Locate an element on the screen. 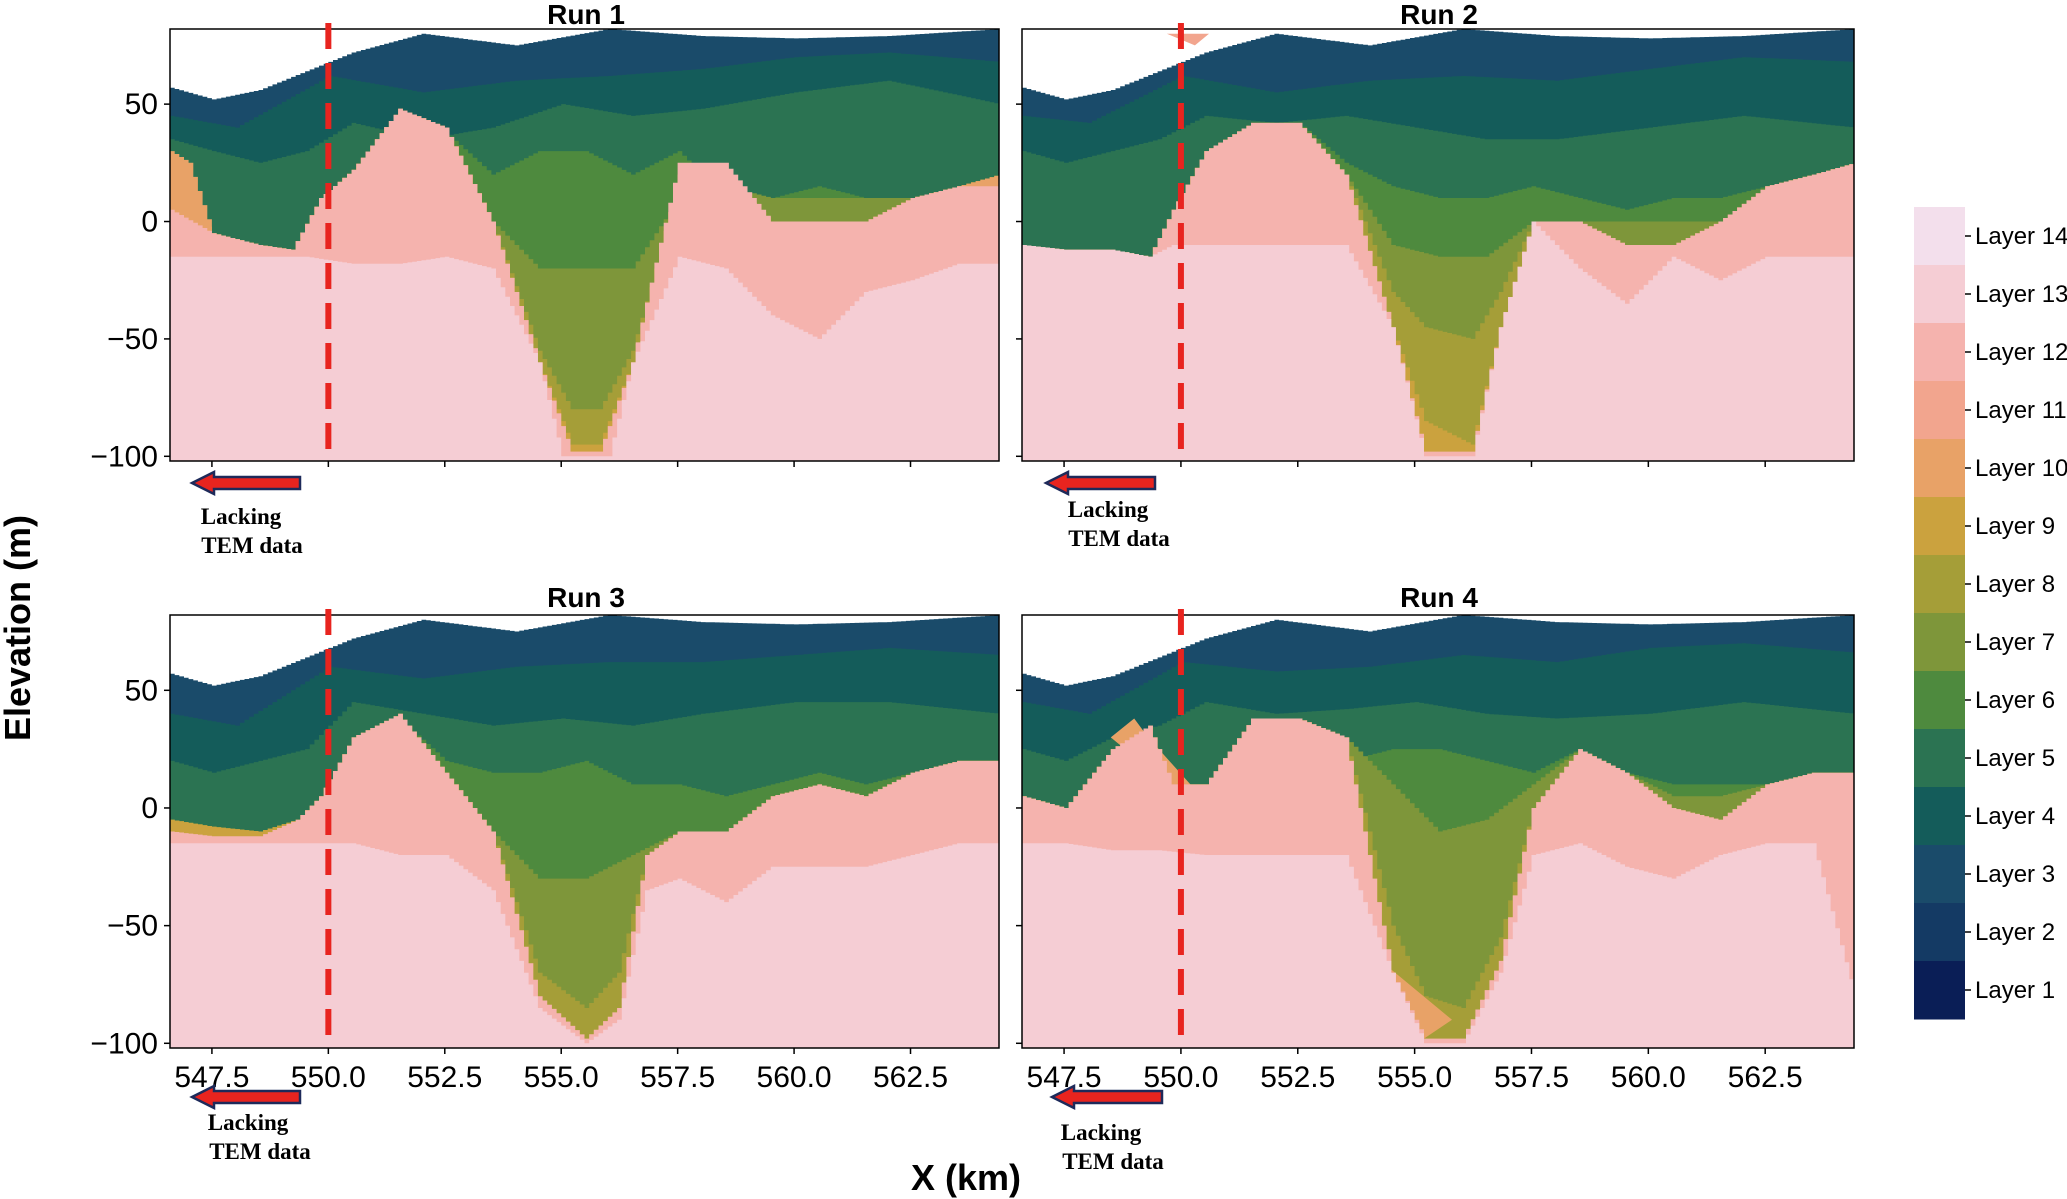 The height and width of the screenshot is (1199, 2067). panel-title-run-1: Run 1 is located at coordinates (586, 15).